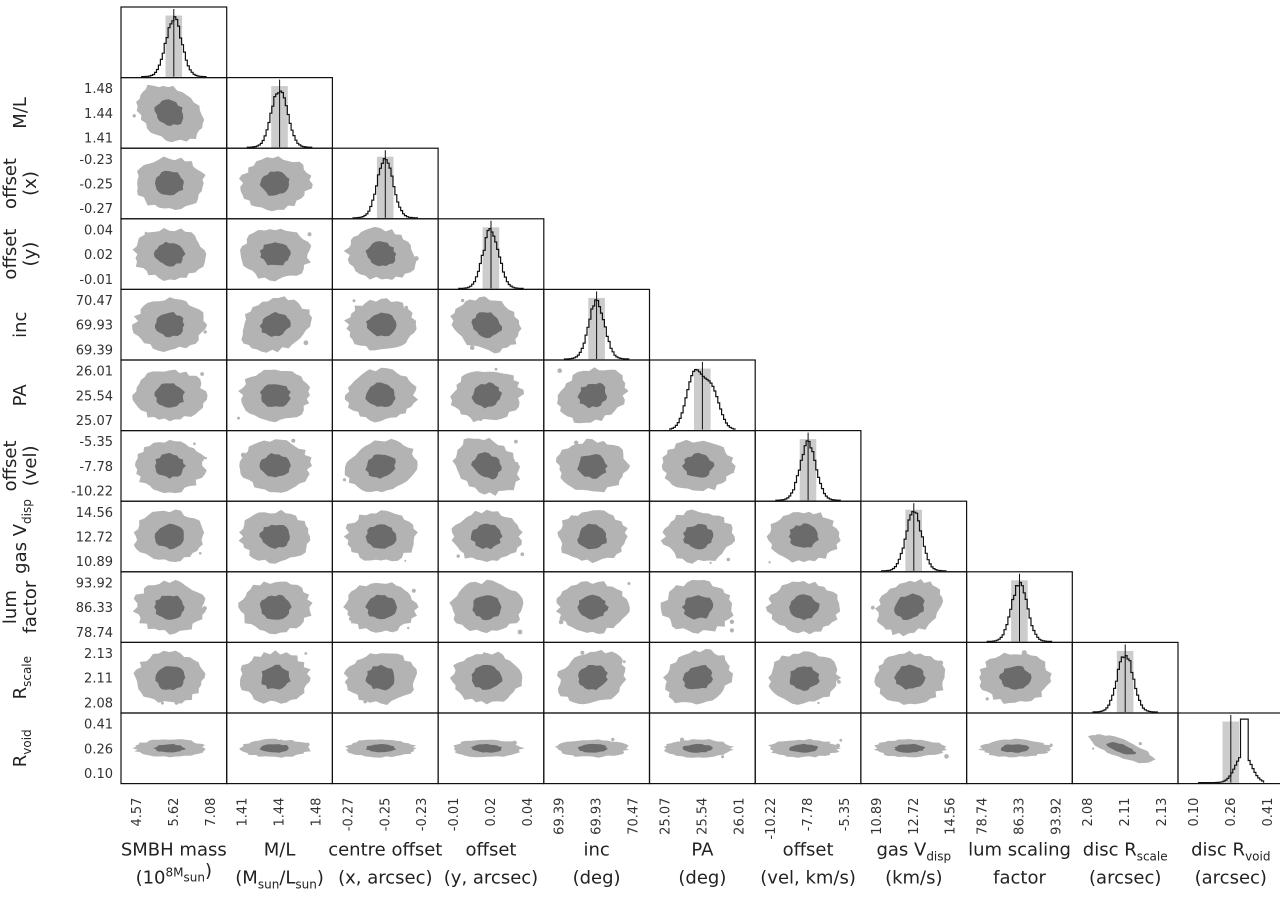 The width and height of the screenshot is (1280, 905). I want to click on xtick-rscale: 2.11, so click(1125, 812).